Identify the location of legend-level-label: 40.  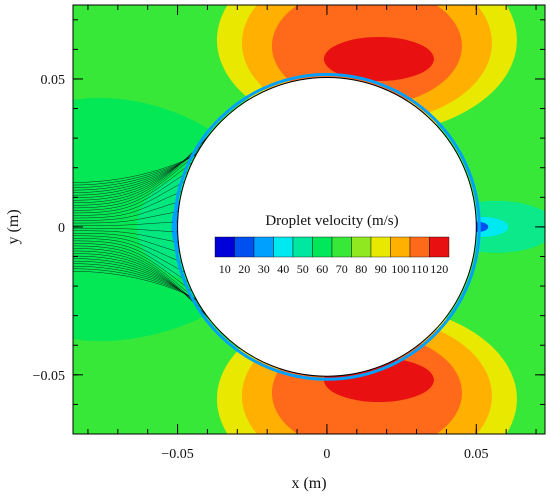
(283, 269).